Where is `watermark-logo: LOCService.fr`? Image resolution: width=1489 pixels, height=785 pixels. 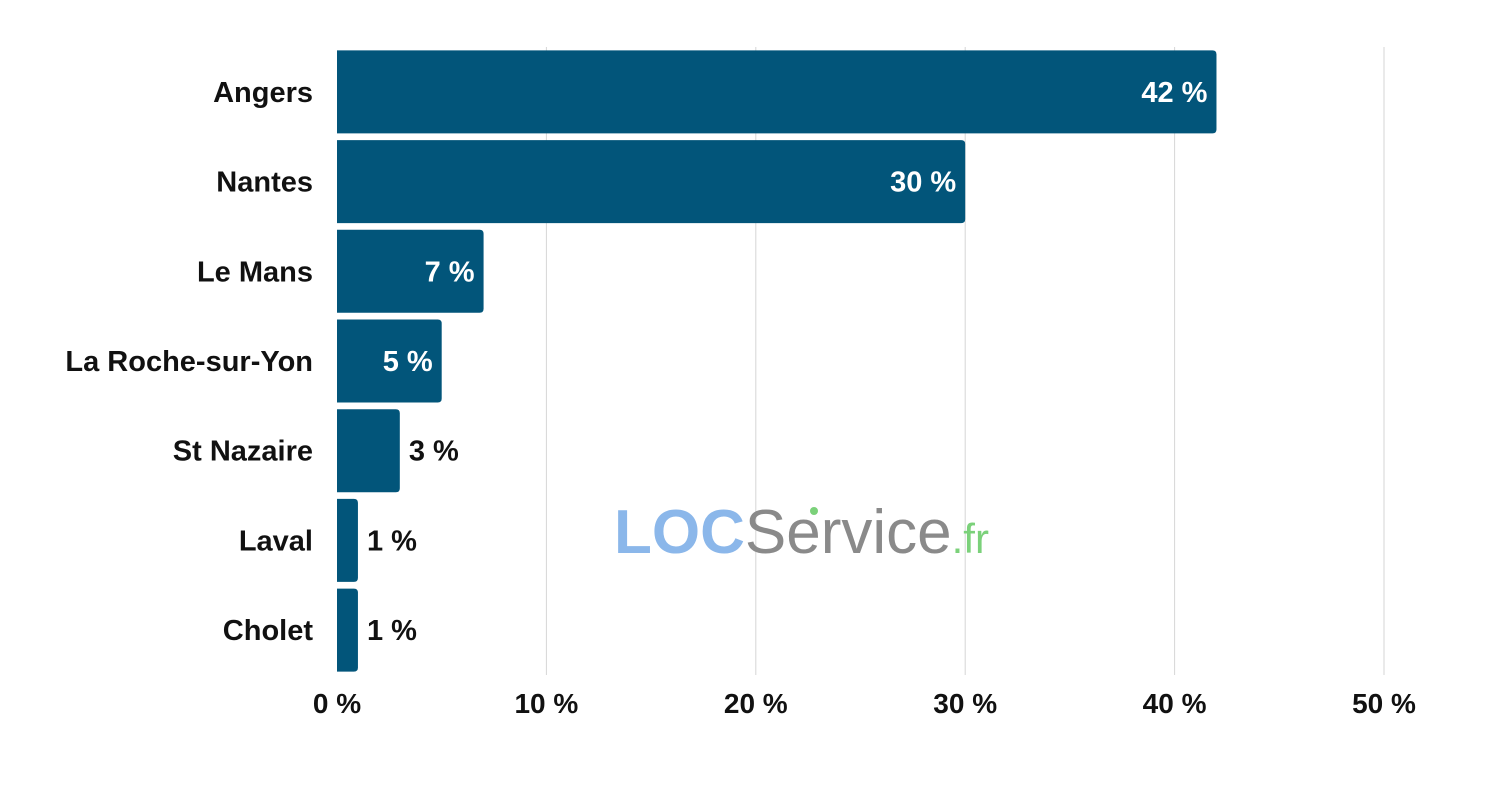 watermark-logo: LOCService.fr is located at coordinates (801, 532).